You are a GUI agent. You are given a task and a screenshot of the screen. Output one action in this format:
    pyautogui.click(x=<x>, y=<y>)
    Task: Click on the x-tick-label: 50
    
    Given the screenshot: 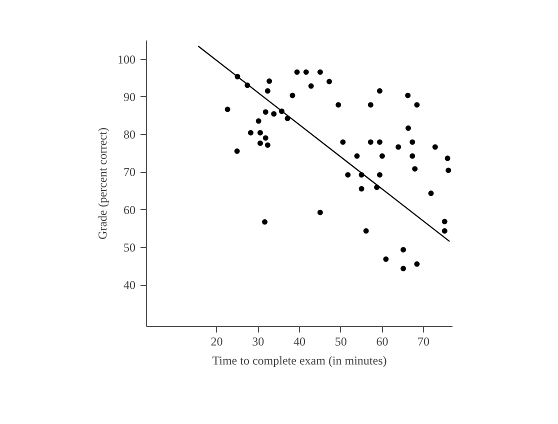 What is the action you would take?
    pyautogui.click(x=340, y=341)
    